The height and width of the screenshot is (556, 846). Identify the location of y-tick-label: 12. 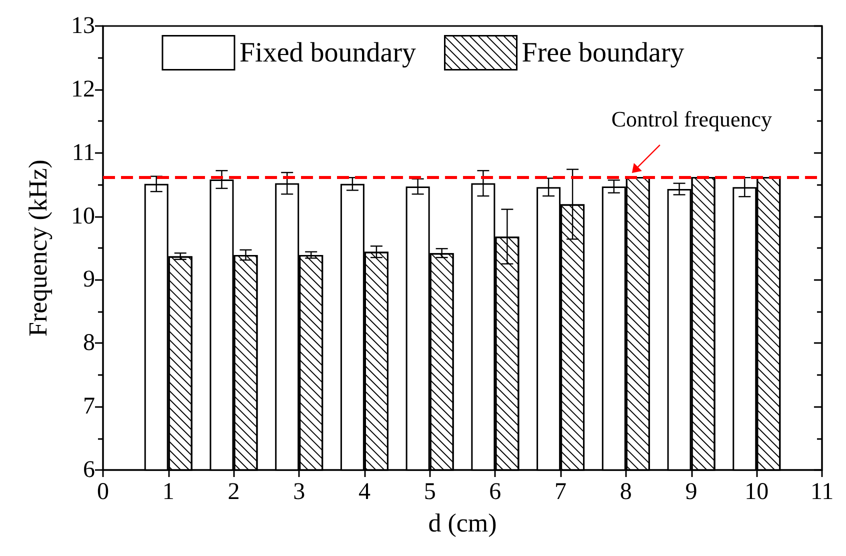
(83, 89).